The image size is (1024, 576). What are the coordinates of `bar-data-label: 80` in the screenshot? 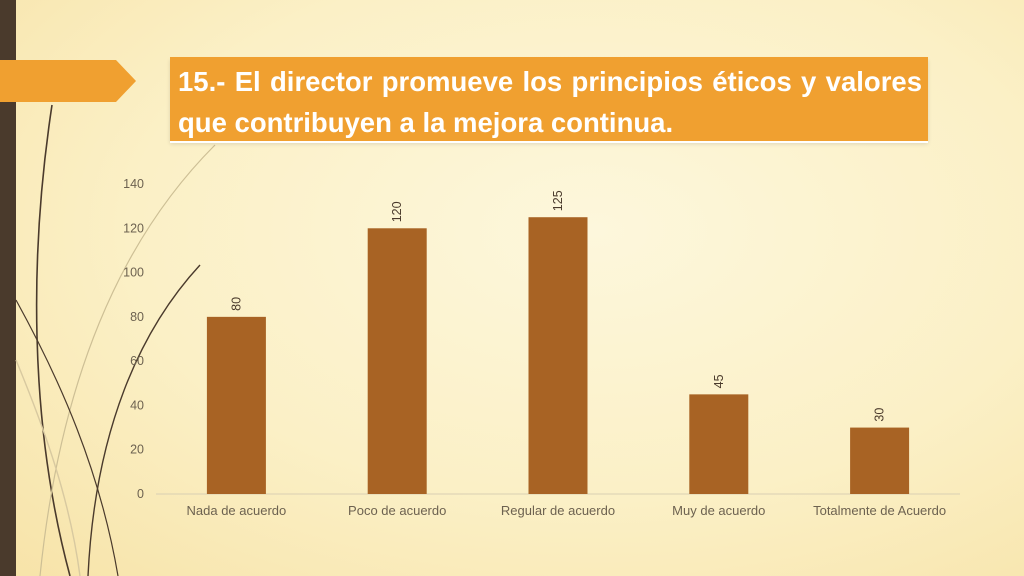 It's located at (236, 304).